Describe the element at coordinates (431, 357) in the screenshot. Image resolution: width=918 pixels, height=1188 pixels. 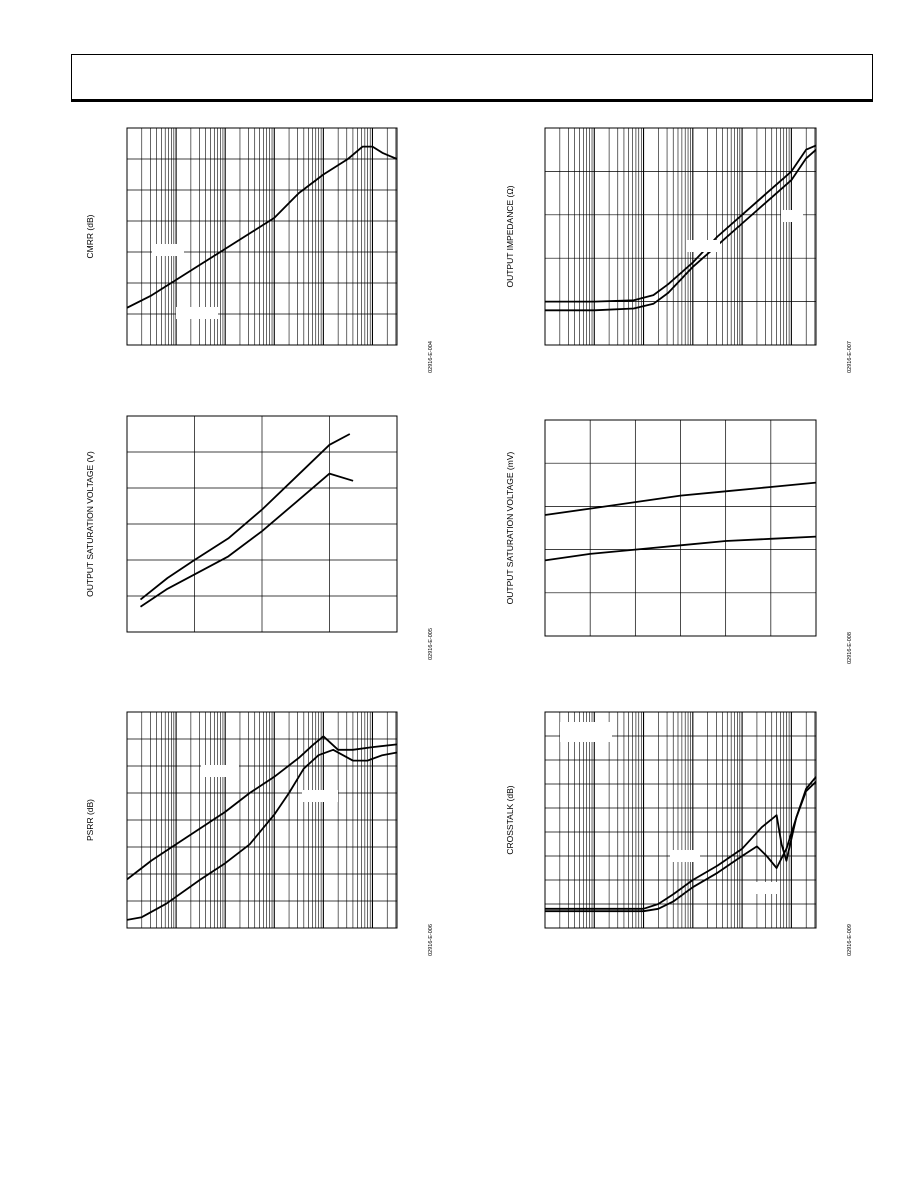
I see `figure-code: 02916-E-004` at that location.